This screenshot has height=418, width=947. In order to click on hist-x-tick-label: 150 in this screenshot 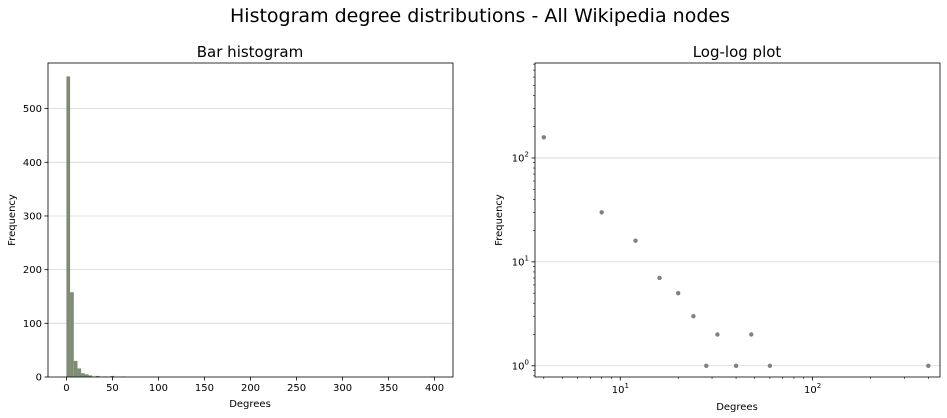, I will do `click(204, 388)`.